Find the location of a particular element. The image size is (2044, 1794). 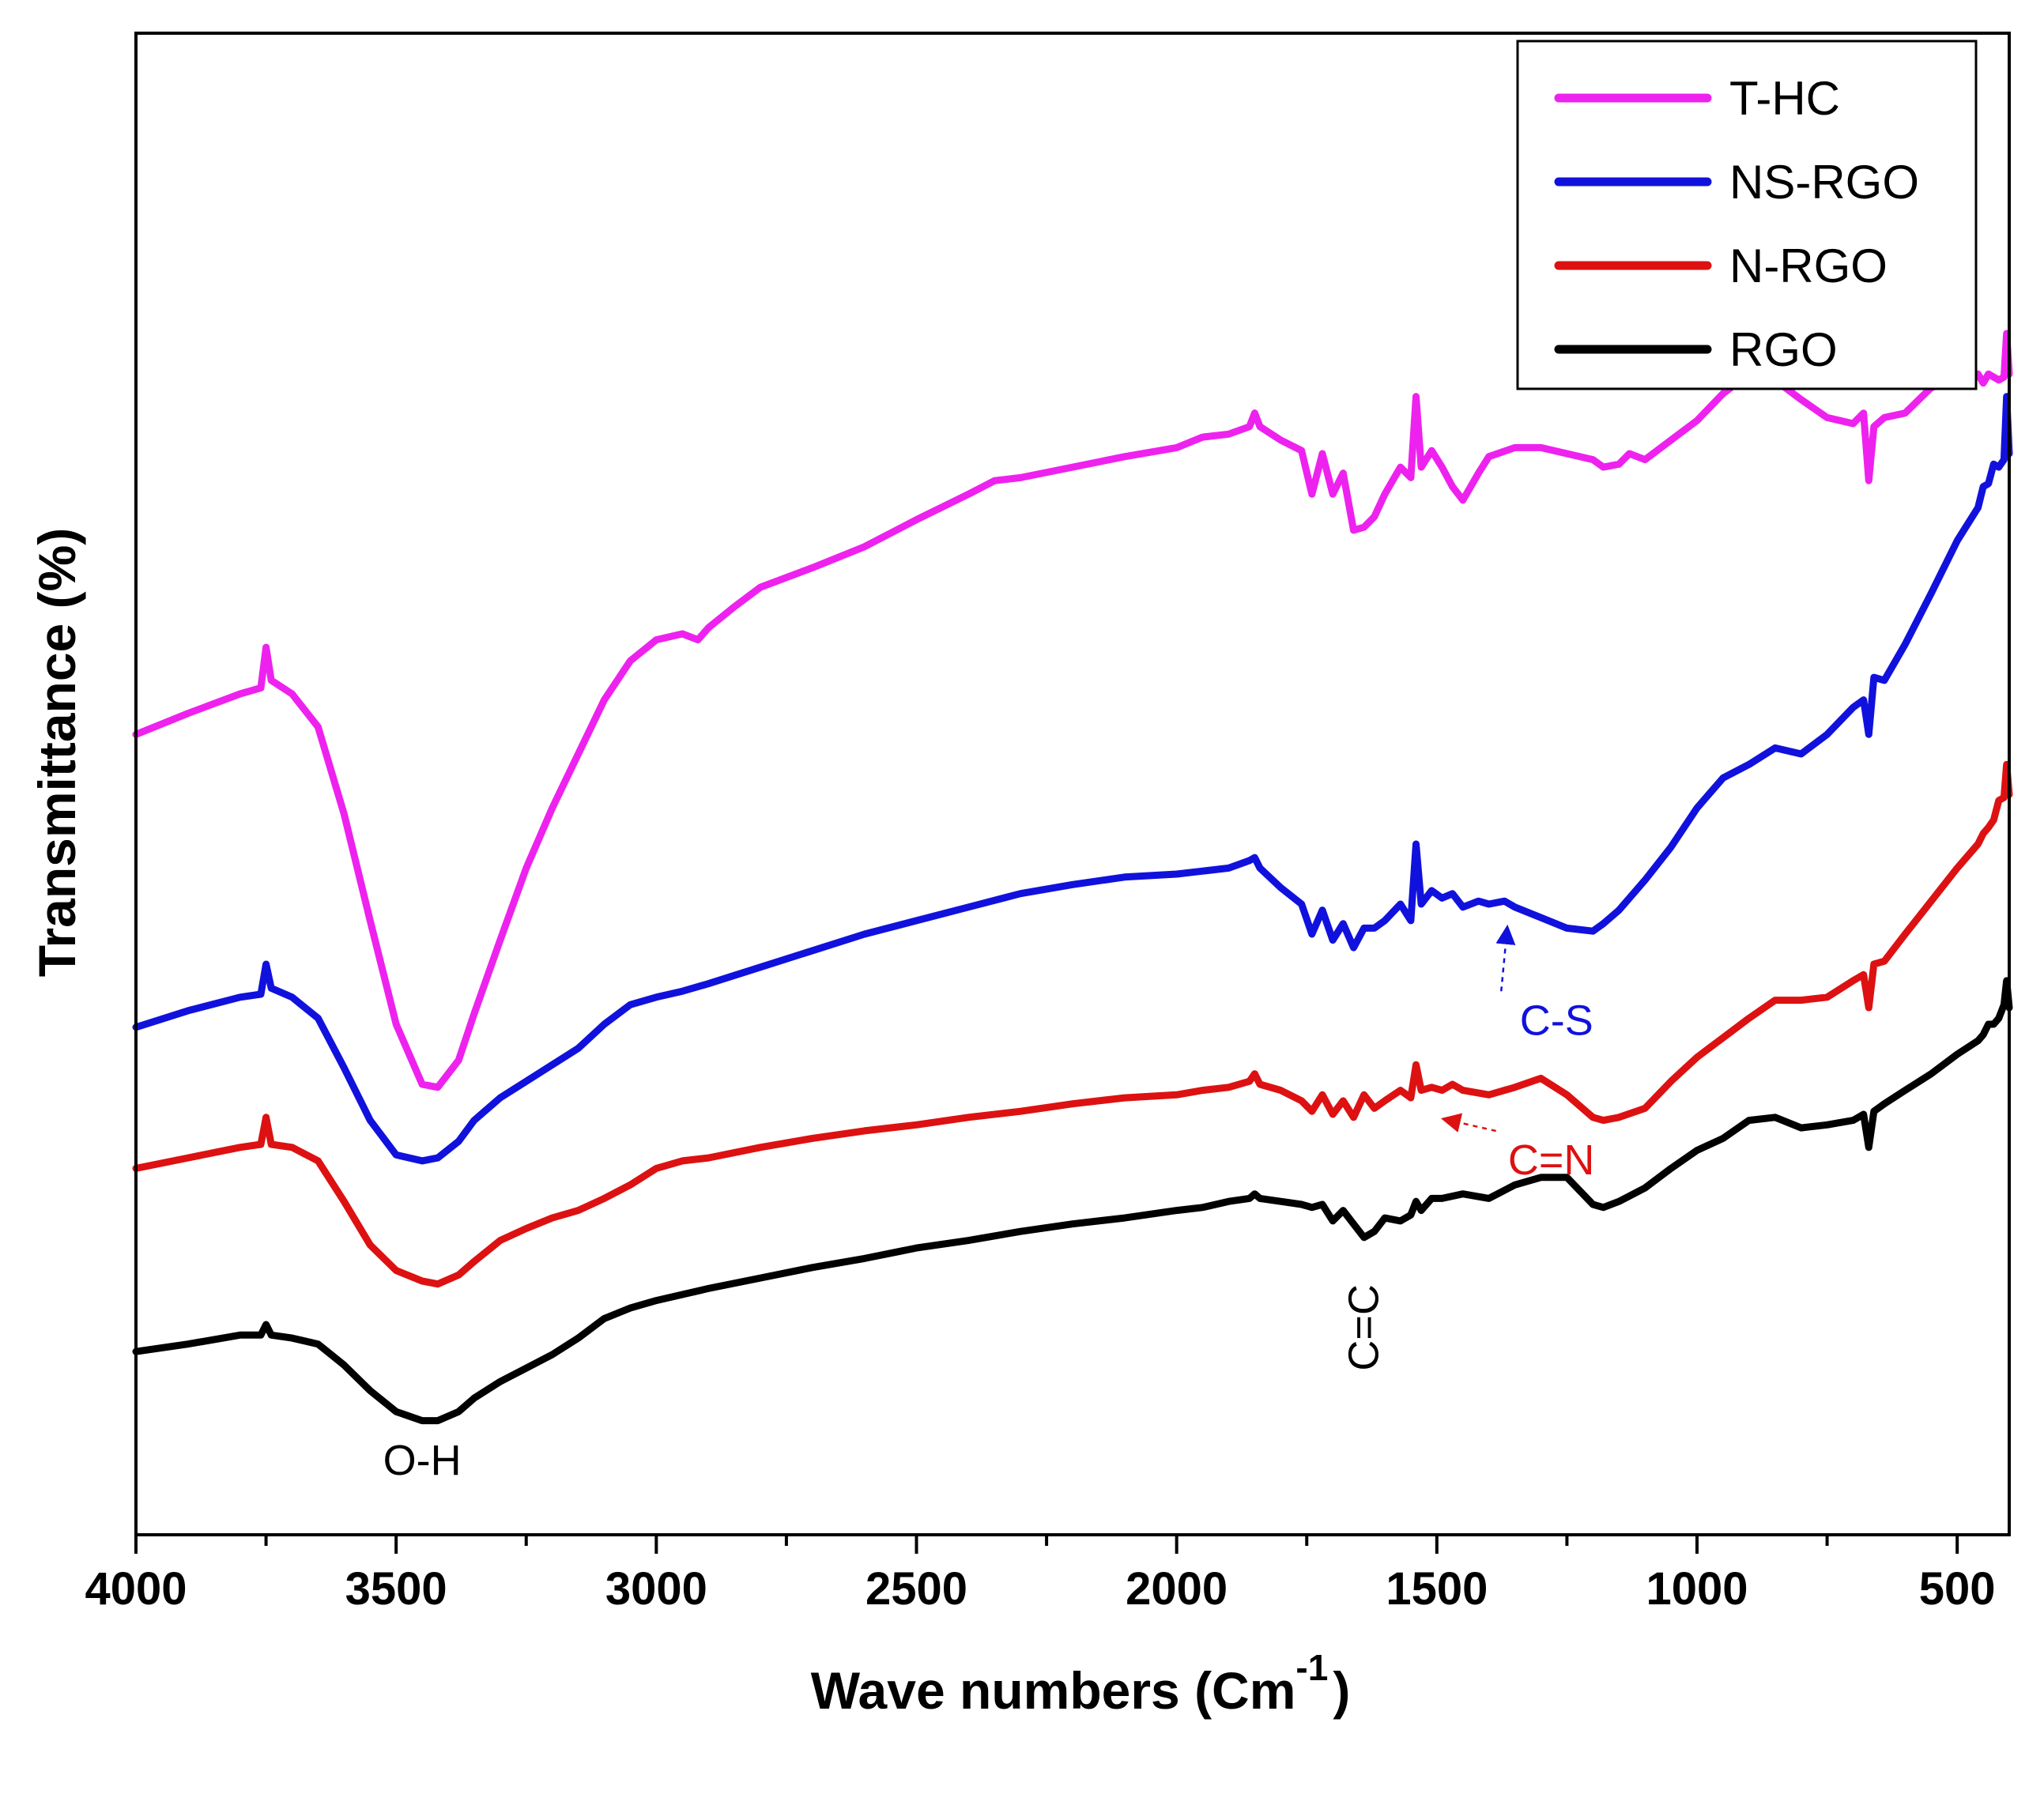

x-tick-label-500: 500 is located at coordinates (1957, 1589).